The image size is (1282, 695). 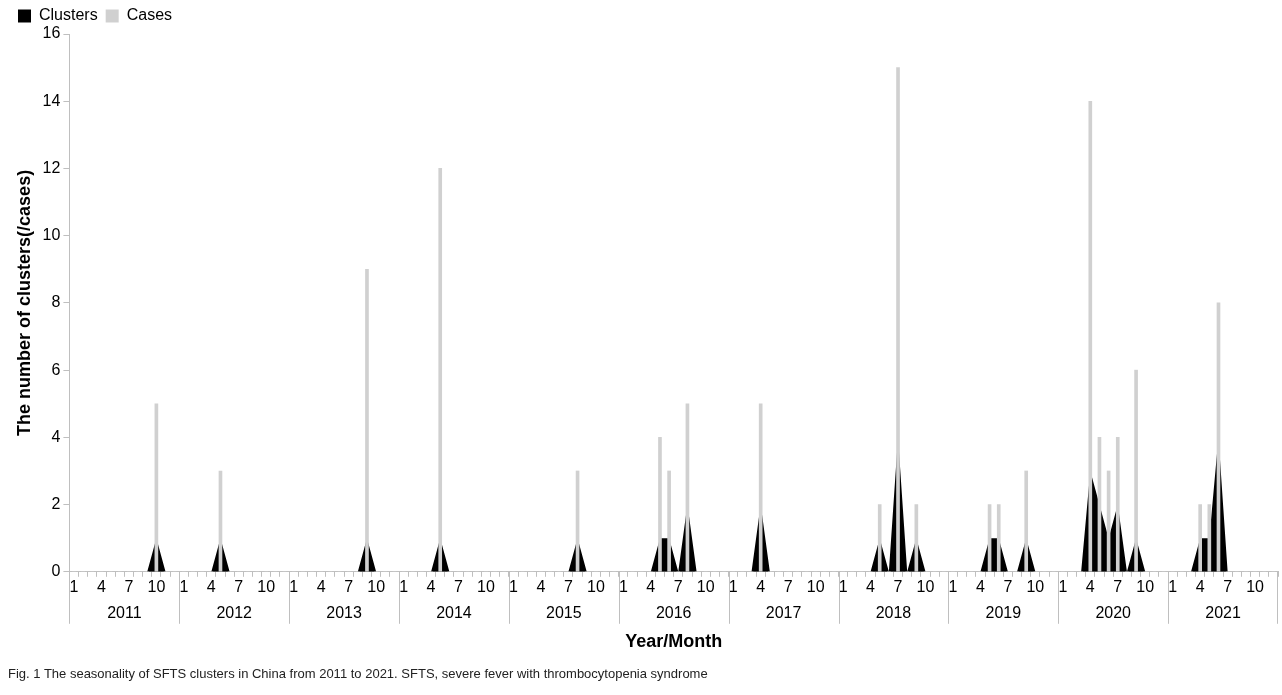 What do you see at coordinates (56, 369) in the screenshot?
I see `y-tick-label: 6` at bounding box center [56, 369].